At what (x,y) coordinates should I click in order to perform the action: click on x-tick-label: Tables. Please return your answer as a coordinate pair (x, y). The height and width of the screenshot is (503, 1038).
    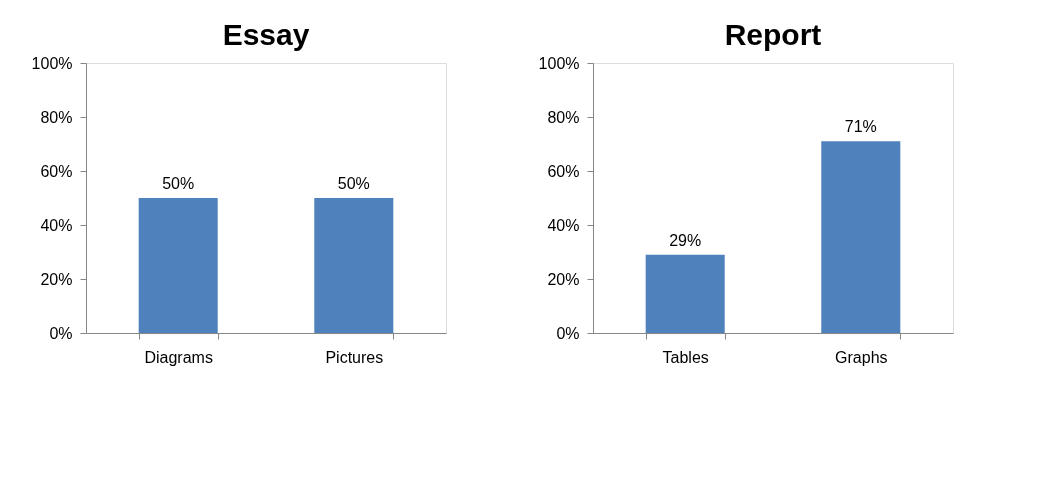
    Looking at the image, I should click on (685, 357).